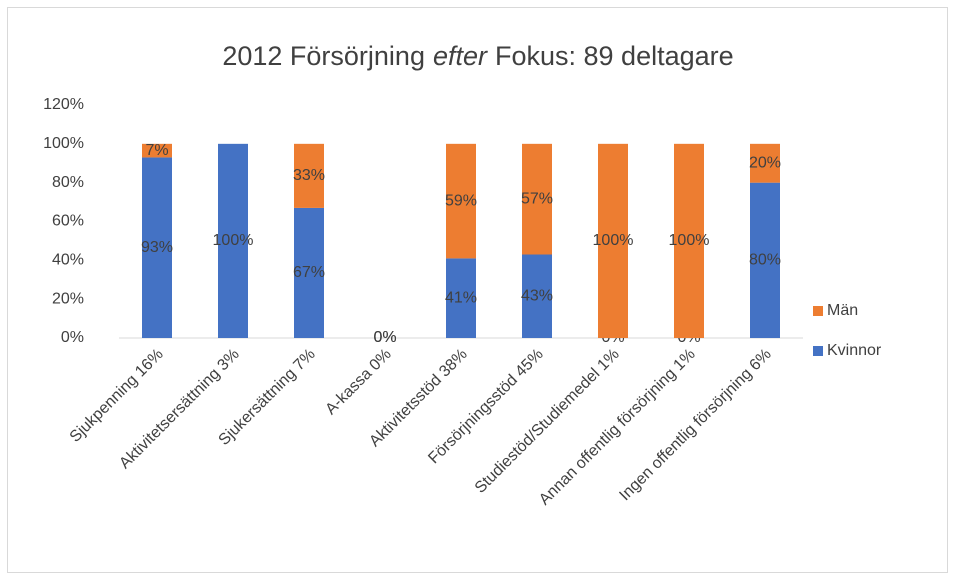 This screenshot has width=956, height=581. I want to click on data-label: 57%, so click(537, 198).